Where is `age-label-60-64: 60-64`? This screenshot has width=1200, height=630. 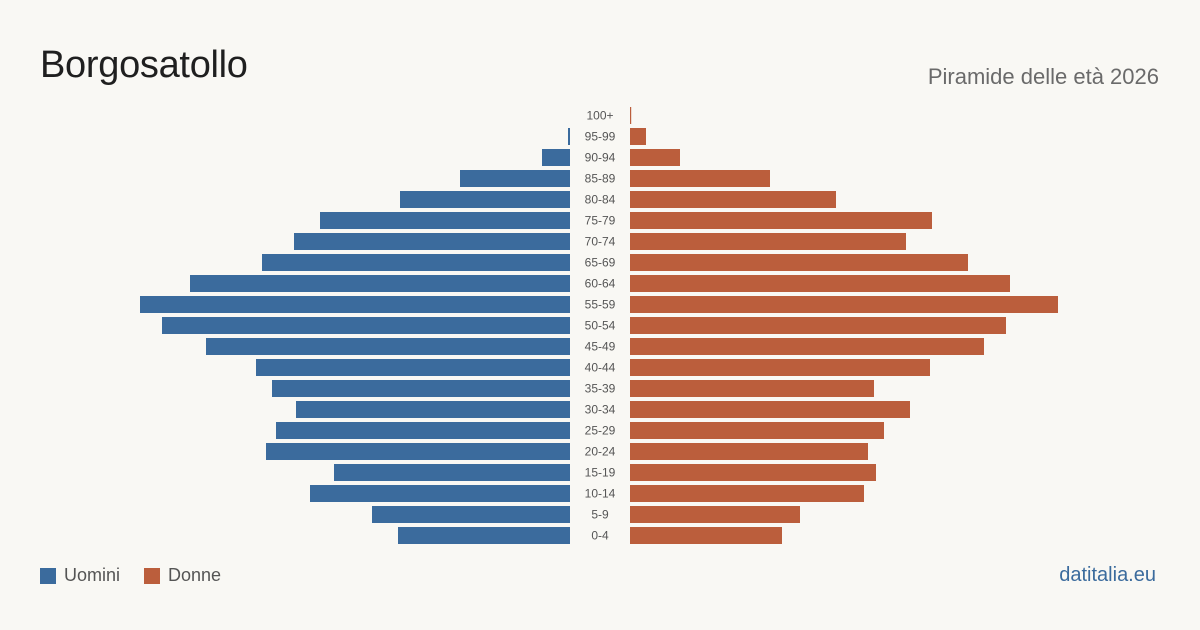 age-label-60-64: 60-64 is located at coordinates (600, 284).